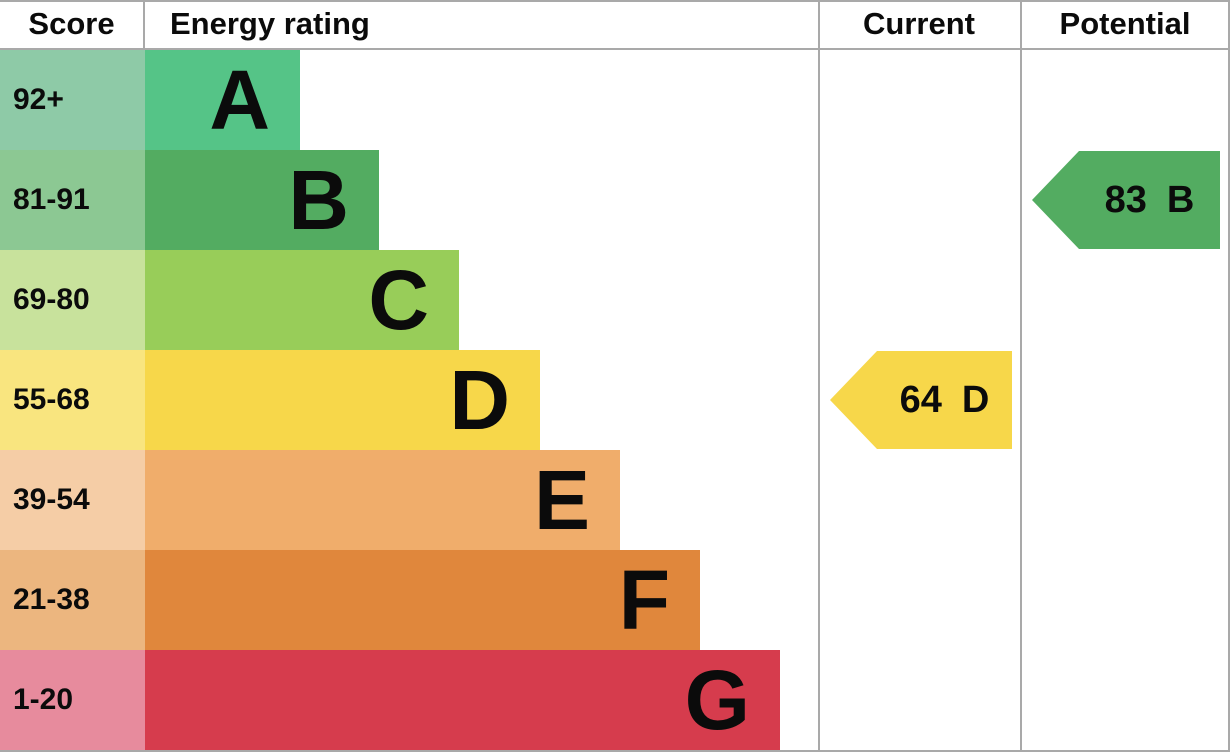 The width and height of the screenshot is (1230, 752). I want to click on current-column-divider, so click(819, 376).